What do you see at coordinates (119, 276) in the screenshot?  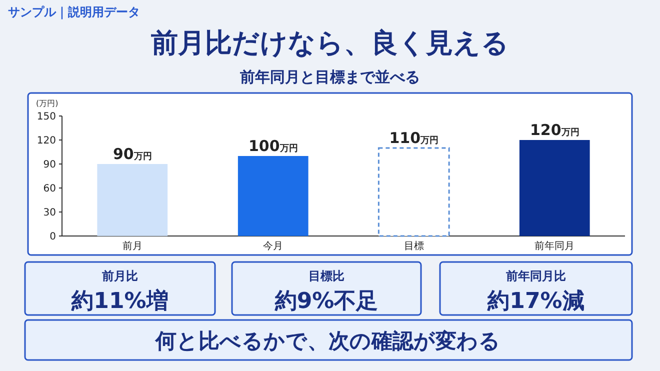 I see `text: 前月比` at bounding box center [119, 276].